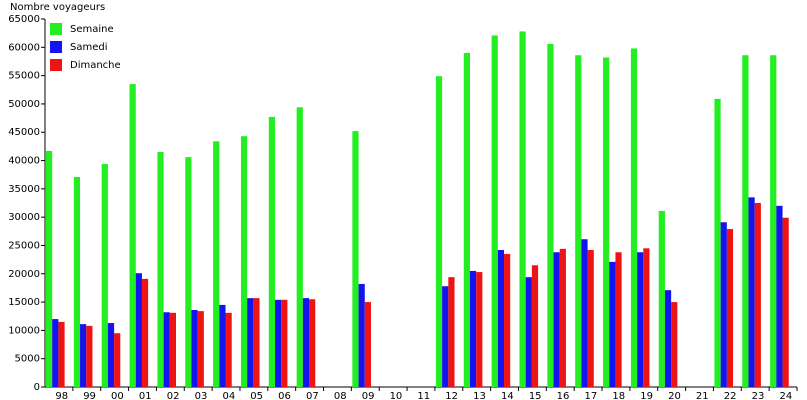 The width and height of the screenshot is (807, 400). What do you see at coordinates (24, 274) in the screenshot?
I see `y-tick-label: 20000` at bounding box center [24, 274].